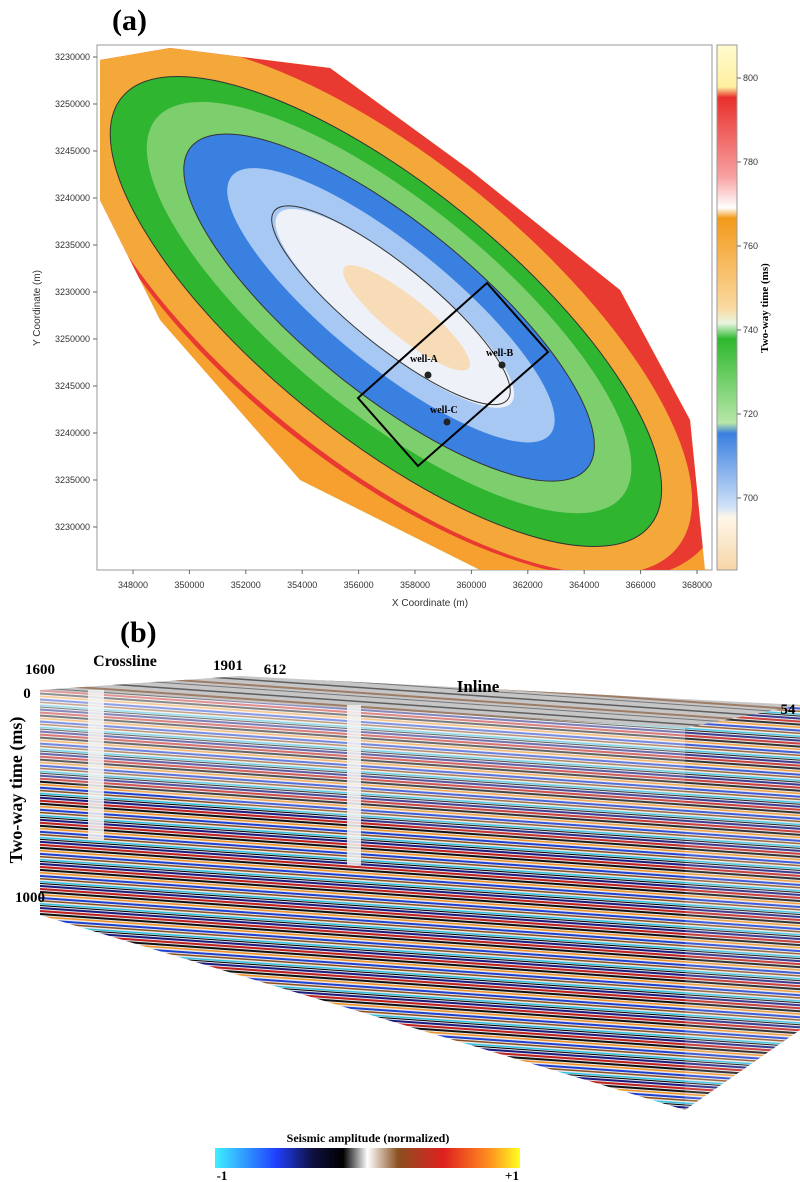 Image resolution: width=800 pixels, height=1182 pixels. Describe the element at coordinates (528, 585) in the screenshot. I see `x-tick-label: 362000` at that location.